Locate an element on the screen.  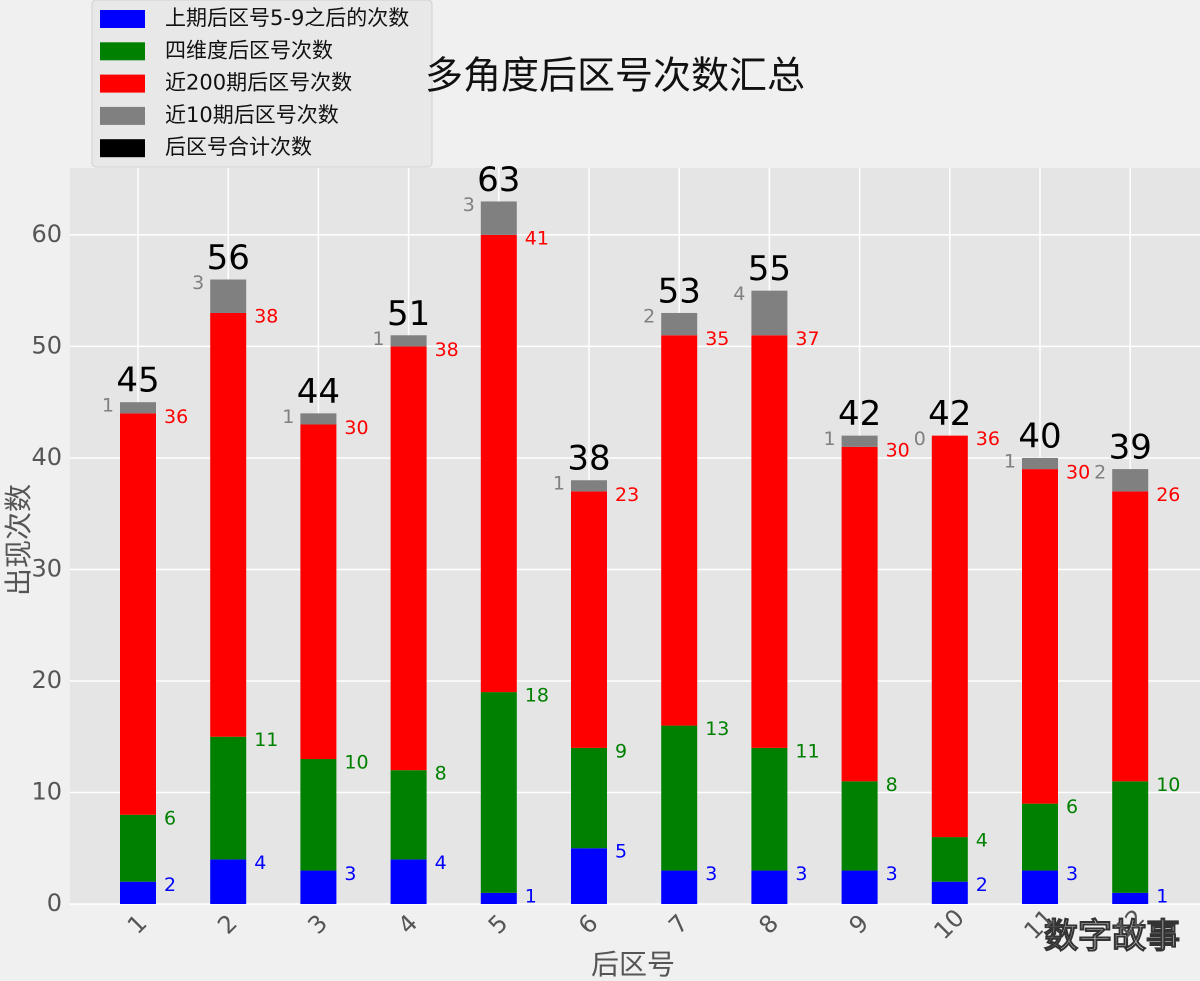
x-tick-label: 2 is located at coordinates (227, 924).